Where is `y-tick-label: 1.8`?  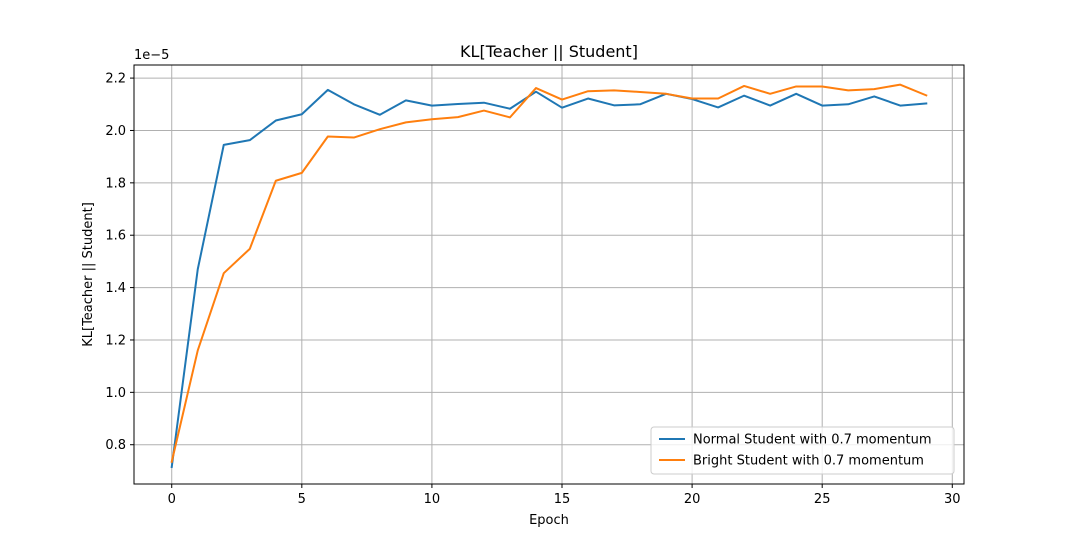
y-tick-label: 1.8 is located at coordinates (115, 183).